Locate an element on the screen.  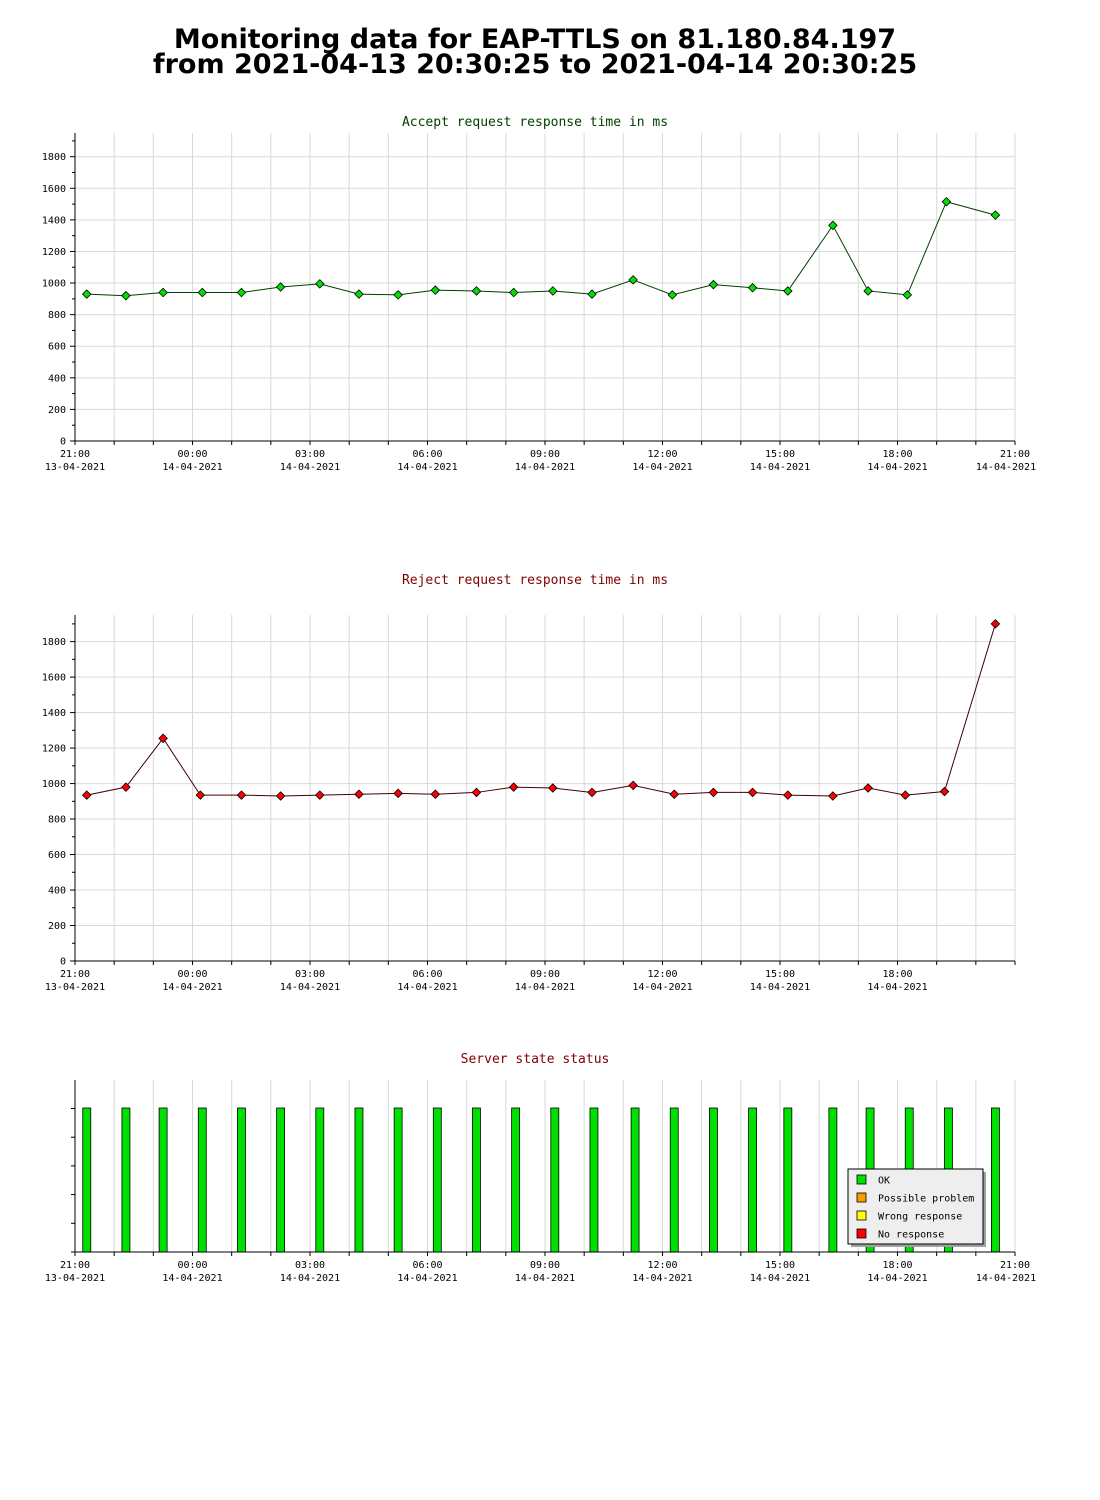
legend-label: Possible problem is located at coordinates (926, 1199).